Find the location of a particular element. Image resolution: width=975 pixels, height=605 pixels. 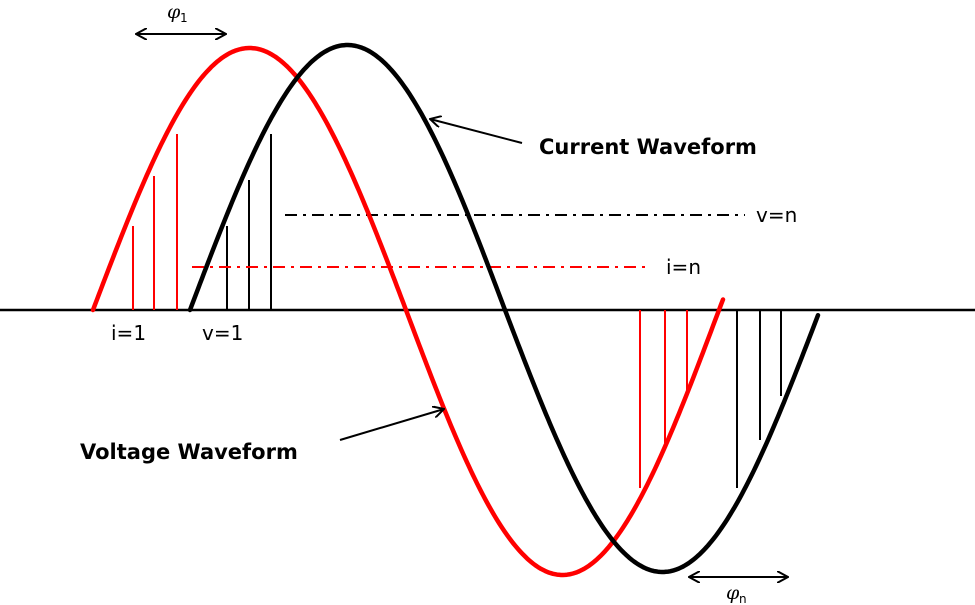

v-n-label: v=n is located at coordinates (776, 215).